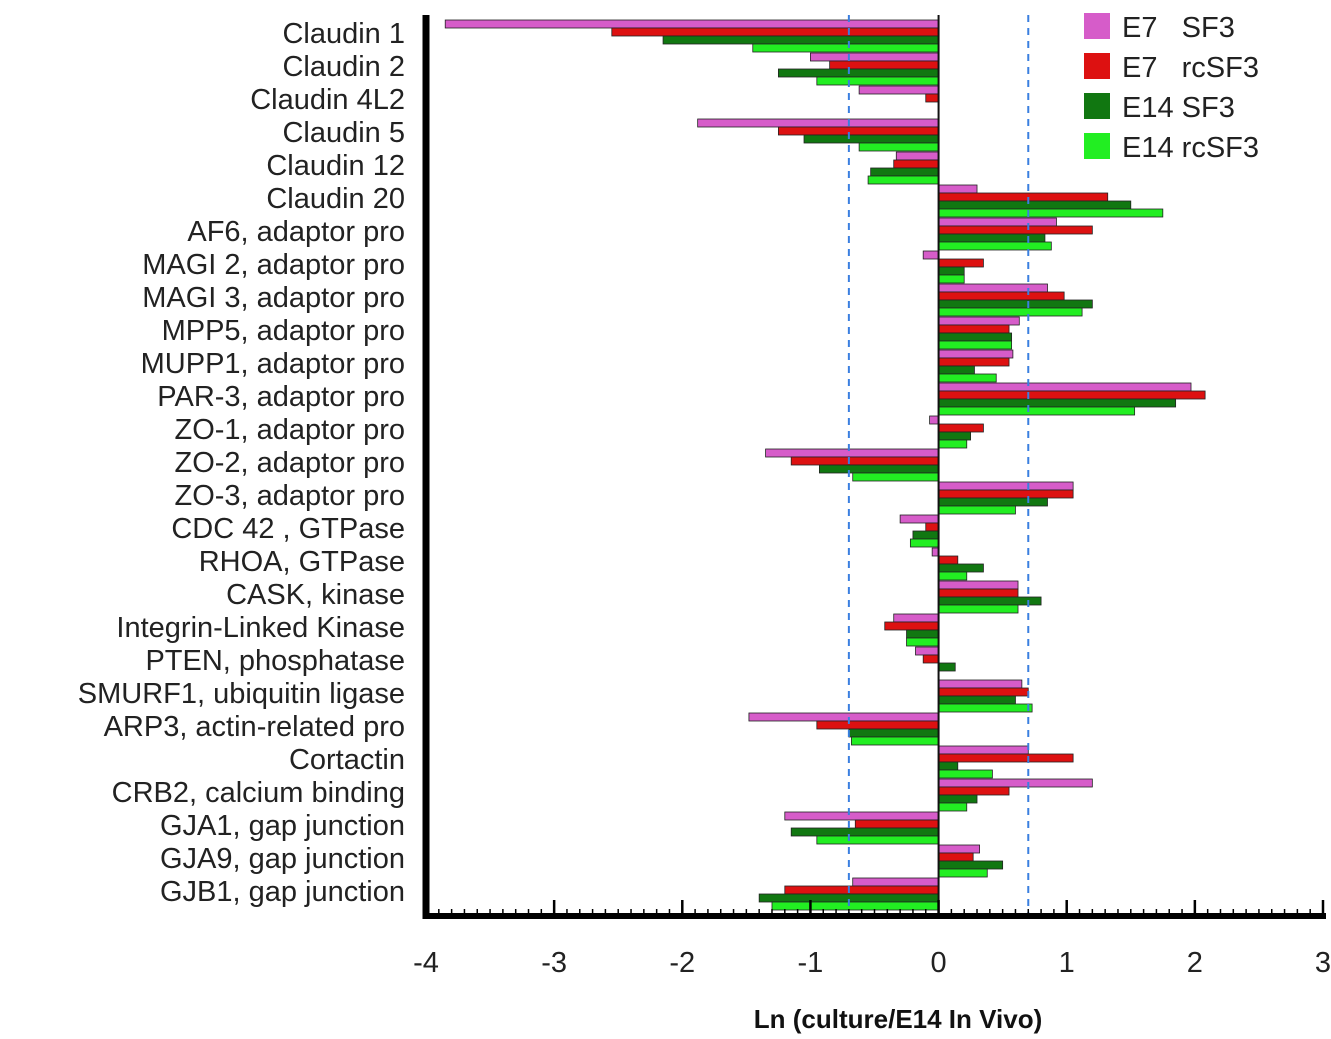 The width and height of the screenshot is (1331, 1039). What do you see at coordinates (254, 727) in the screenshot?
I see `category-label-22: ARP3, actin-related pro` at bounding box center [254, 727].